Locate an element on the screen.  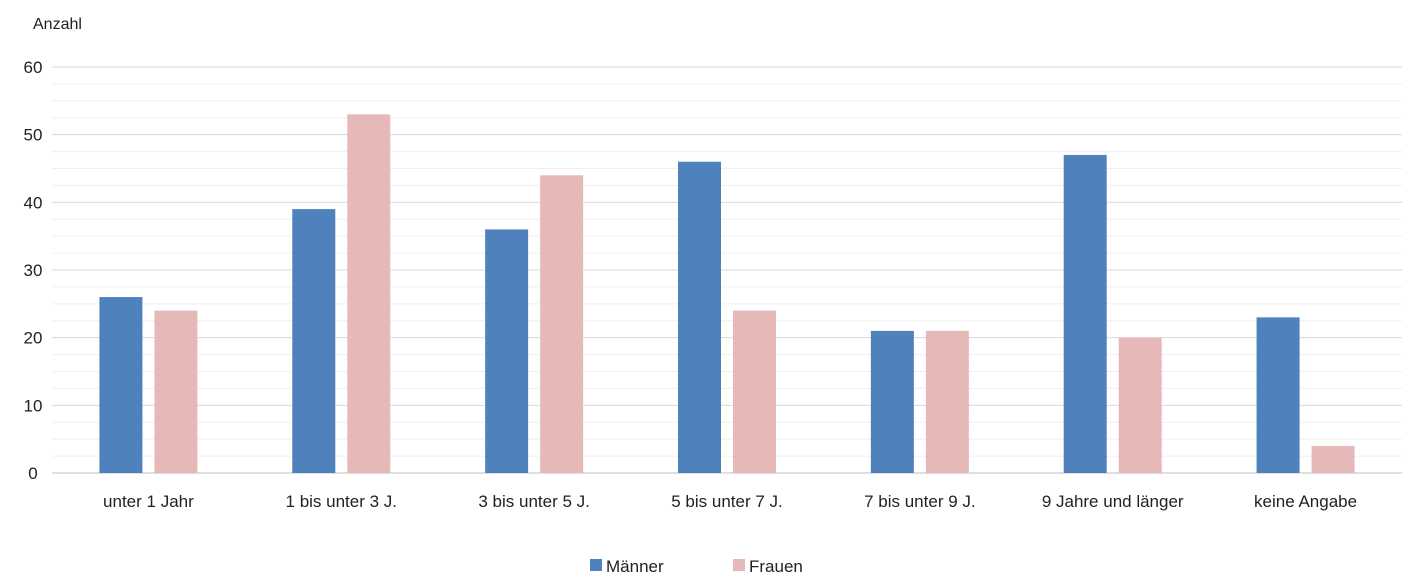
x-category-label: keine Angabe is located at coordinates (1305, 501).